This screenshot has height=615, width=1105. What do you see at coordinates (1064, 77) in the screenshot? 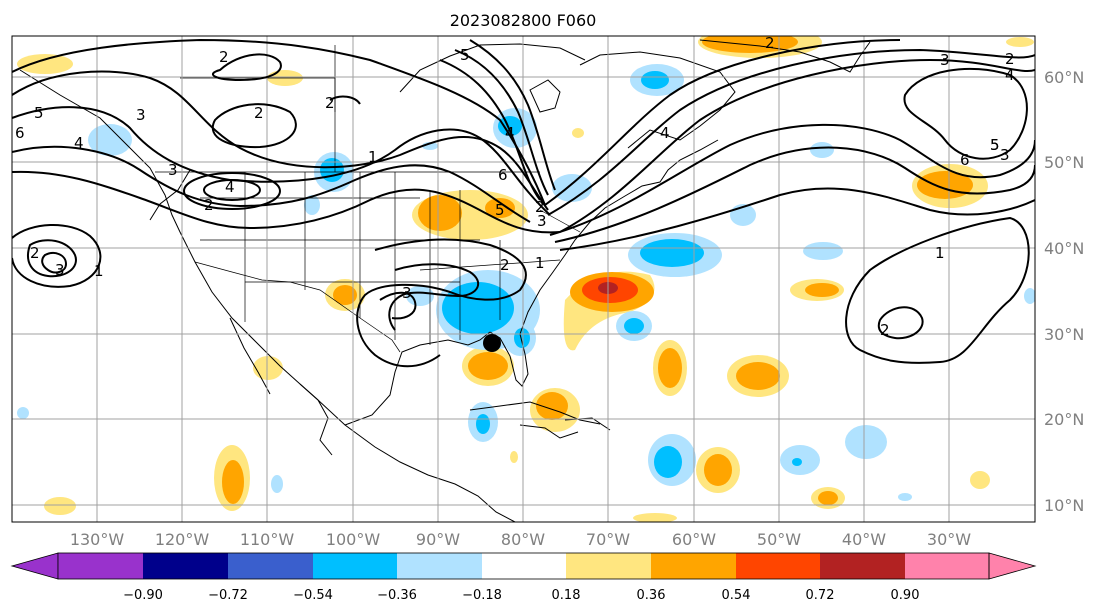
I see `lat-label: 60°N` at bounding box center [1064, 77].